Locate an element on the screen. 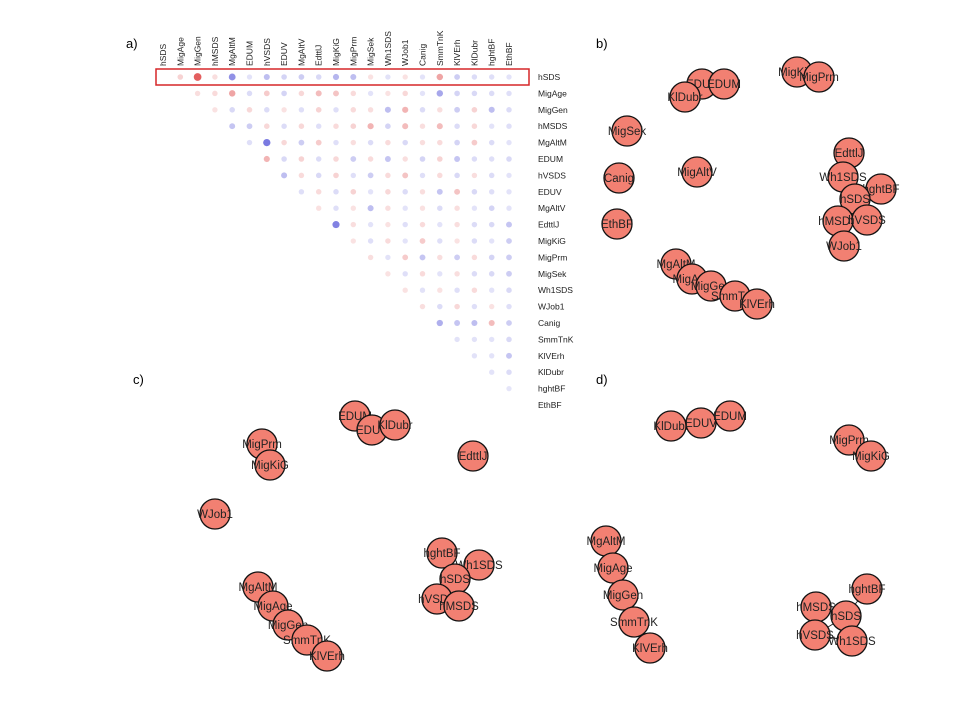  row-label: hghtBF is located at coordinates (551, 389).